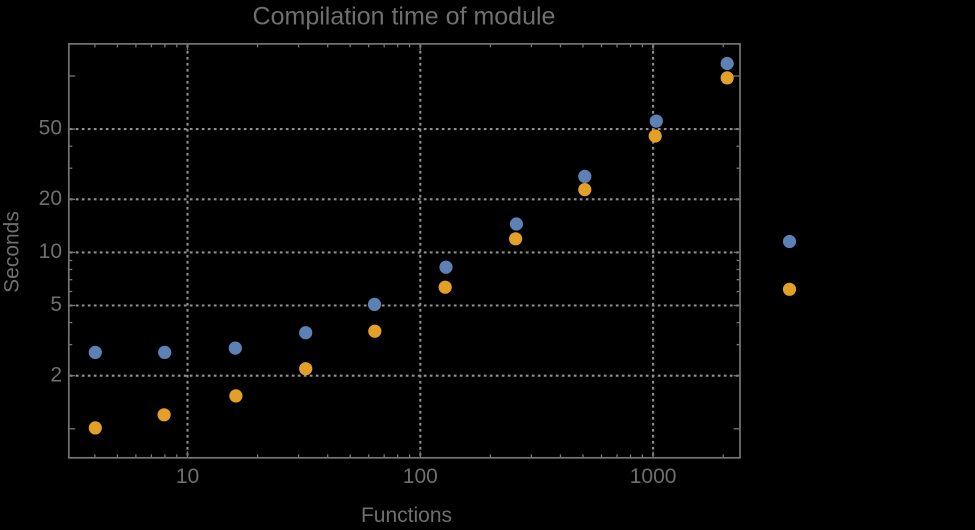  What do you see at coordinates (406, 514) in the screenshot?
I see `svg-text: Functions` at bounding box center [406, 514].